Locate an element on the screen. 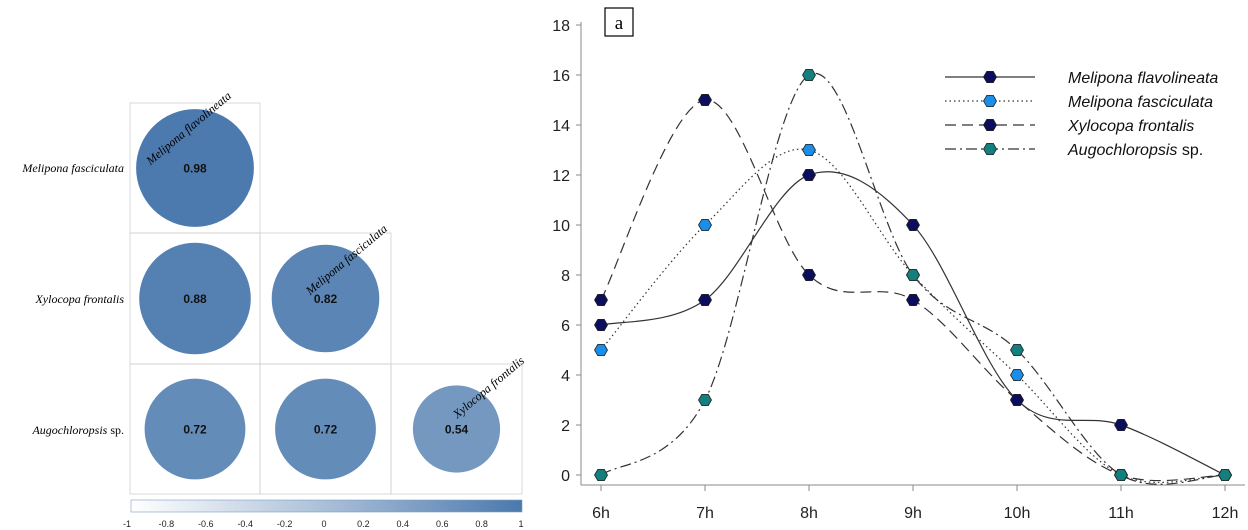 The height and width of the screenshot is (530, 1248). panel-label-frame is located at coordinates (619, 22).